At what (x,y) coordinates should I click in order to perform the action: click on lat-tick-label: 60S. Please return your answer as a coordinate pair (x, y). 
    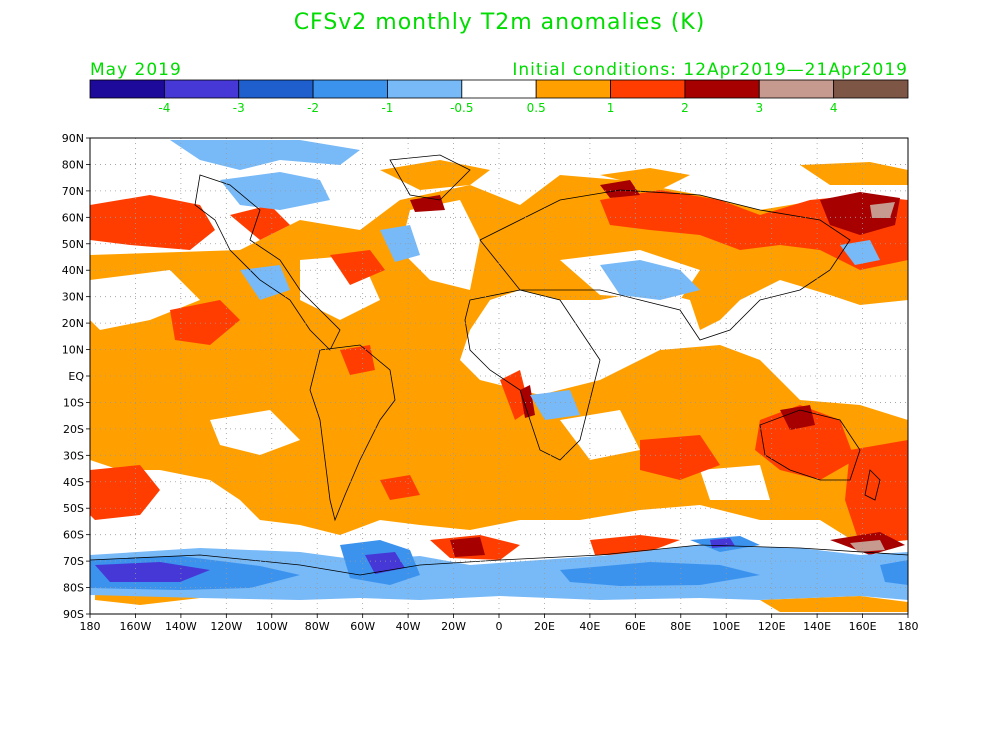
    Looking at the image, I should click on (73, 535).